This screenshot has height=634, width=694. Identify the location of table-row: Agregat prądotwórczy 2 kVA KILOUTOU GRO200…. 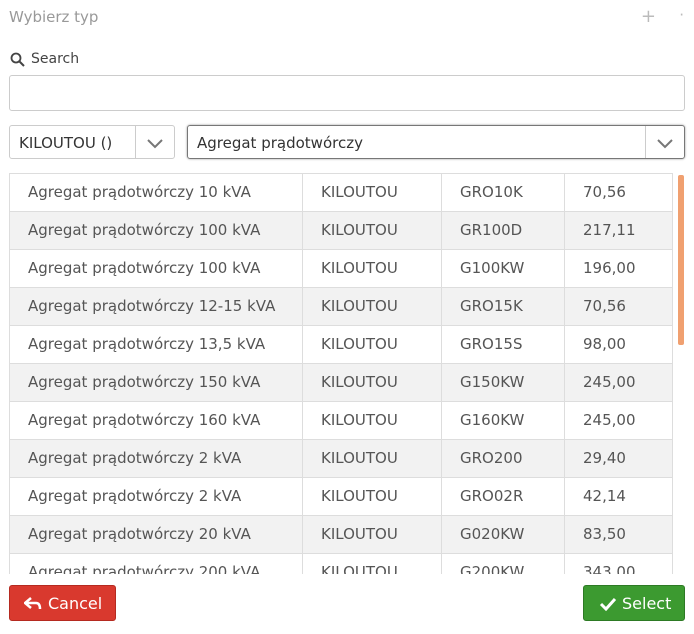
(341, 459).